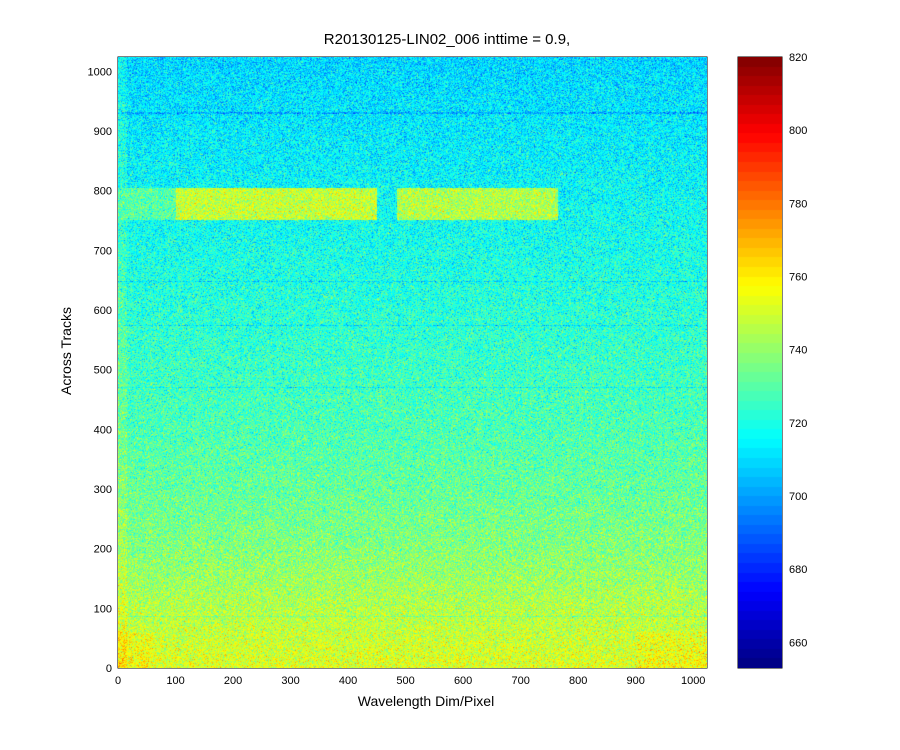  What do you see at coordinates (463, 681) in the screenshot?
I see `x-tick-label: 600` at bounding box center [463, 681].